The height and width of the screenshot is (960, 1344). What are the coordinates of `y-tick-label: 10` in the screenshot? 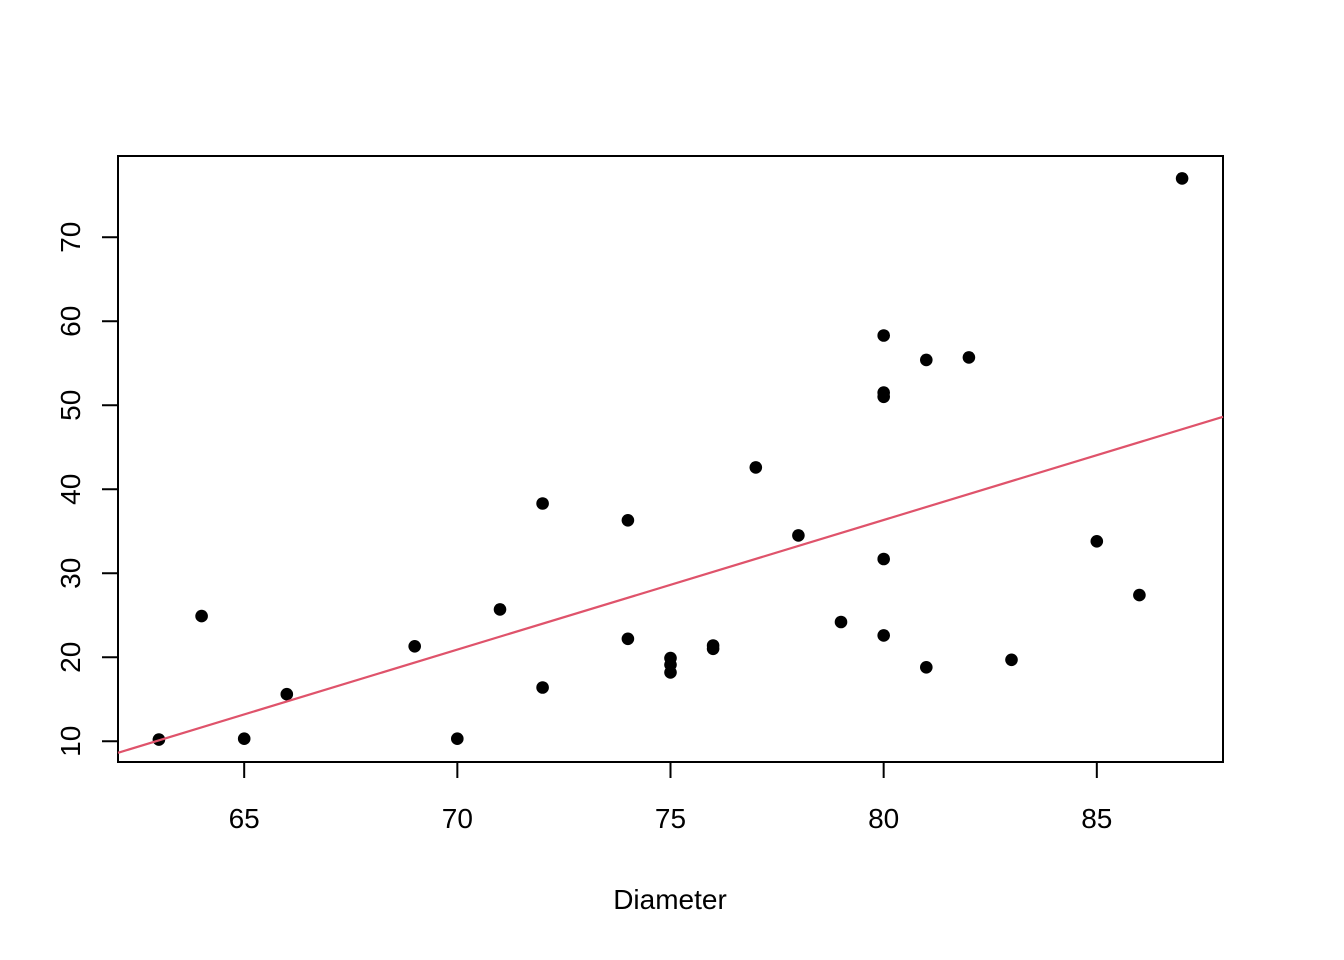 It's located at (70, 741).